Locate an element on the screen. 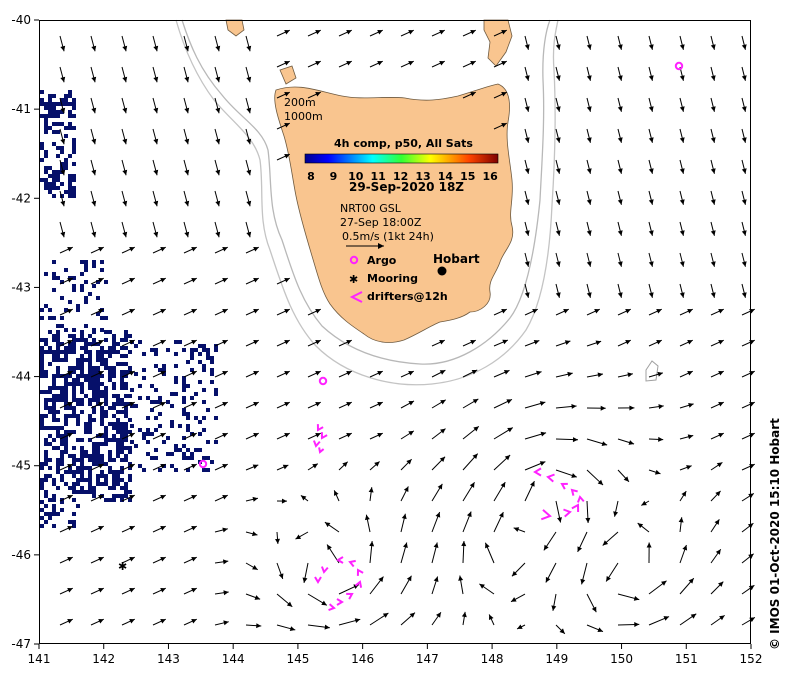 The width and height of the screenshot is (792, 678). colorbar-tick: 15 is located at coordinates (467, 176).